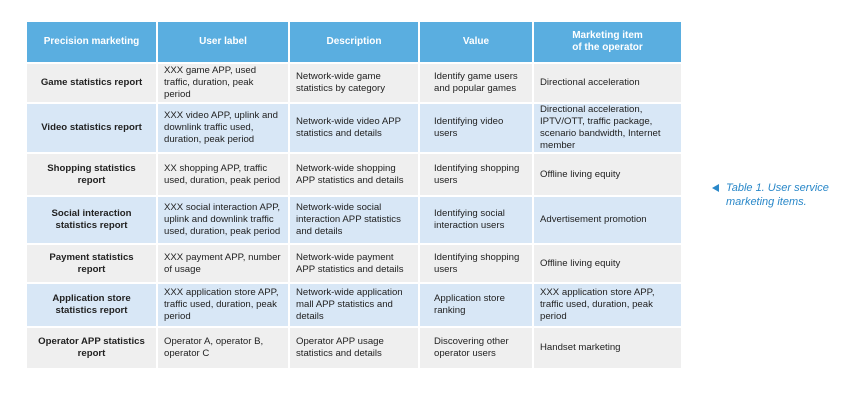 The width and height of the screenshot is (852, 400). Describe the element at coordinates (475, 42) in the screenshot. I see `column-header: Value` at that location.